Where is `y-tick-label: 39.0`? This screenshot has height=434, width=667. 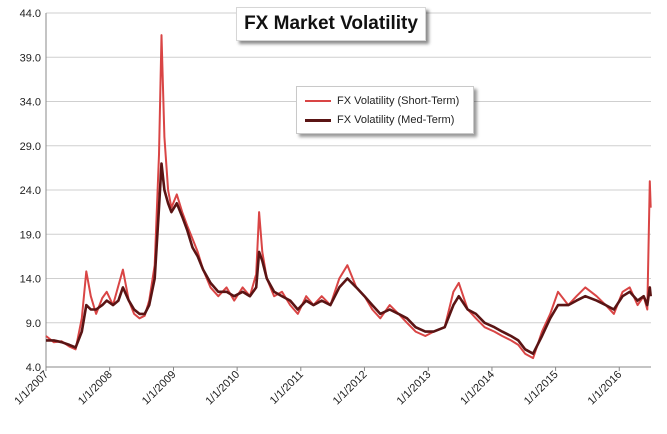
y-tick-label: 39.0 is located at coordinates (30, 58).